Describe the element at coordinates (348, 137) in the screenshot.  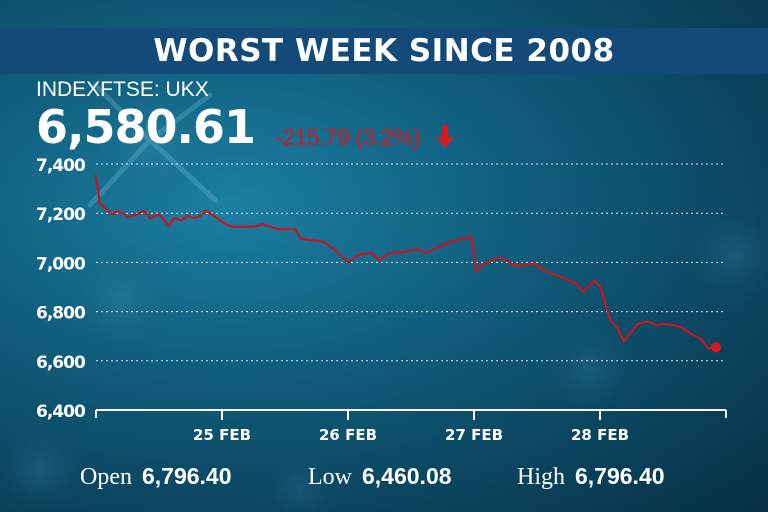
I see `price-change: -215.79 (3.2%)` at that location.